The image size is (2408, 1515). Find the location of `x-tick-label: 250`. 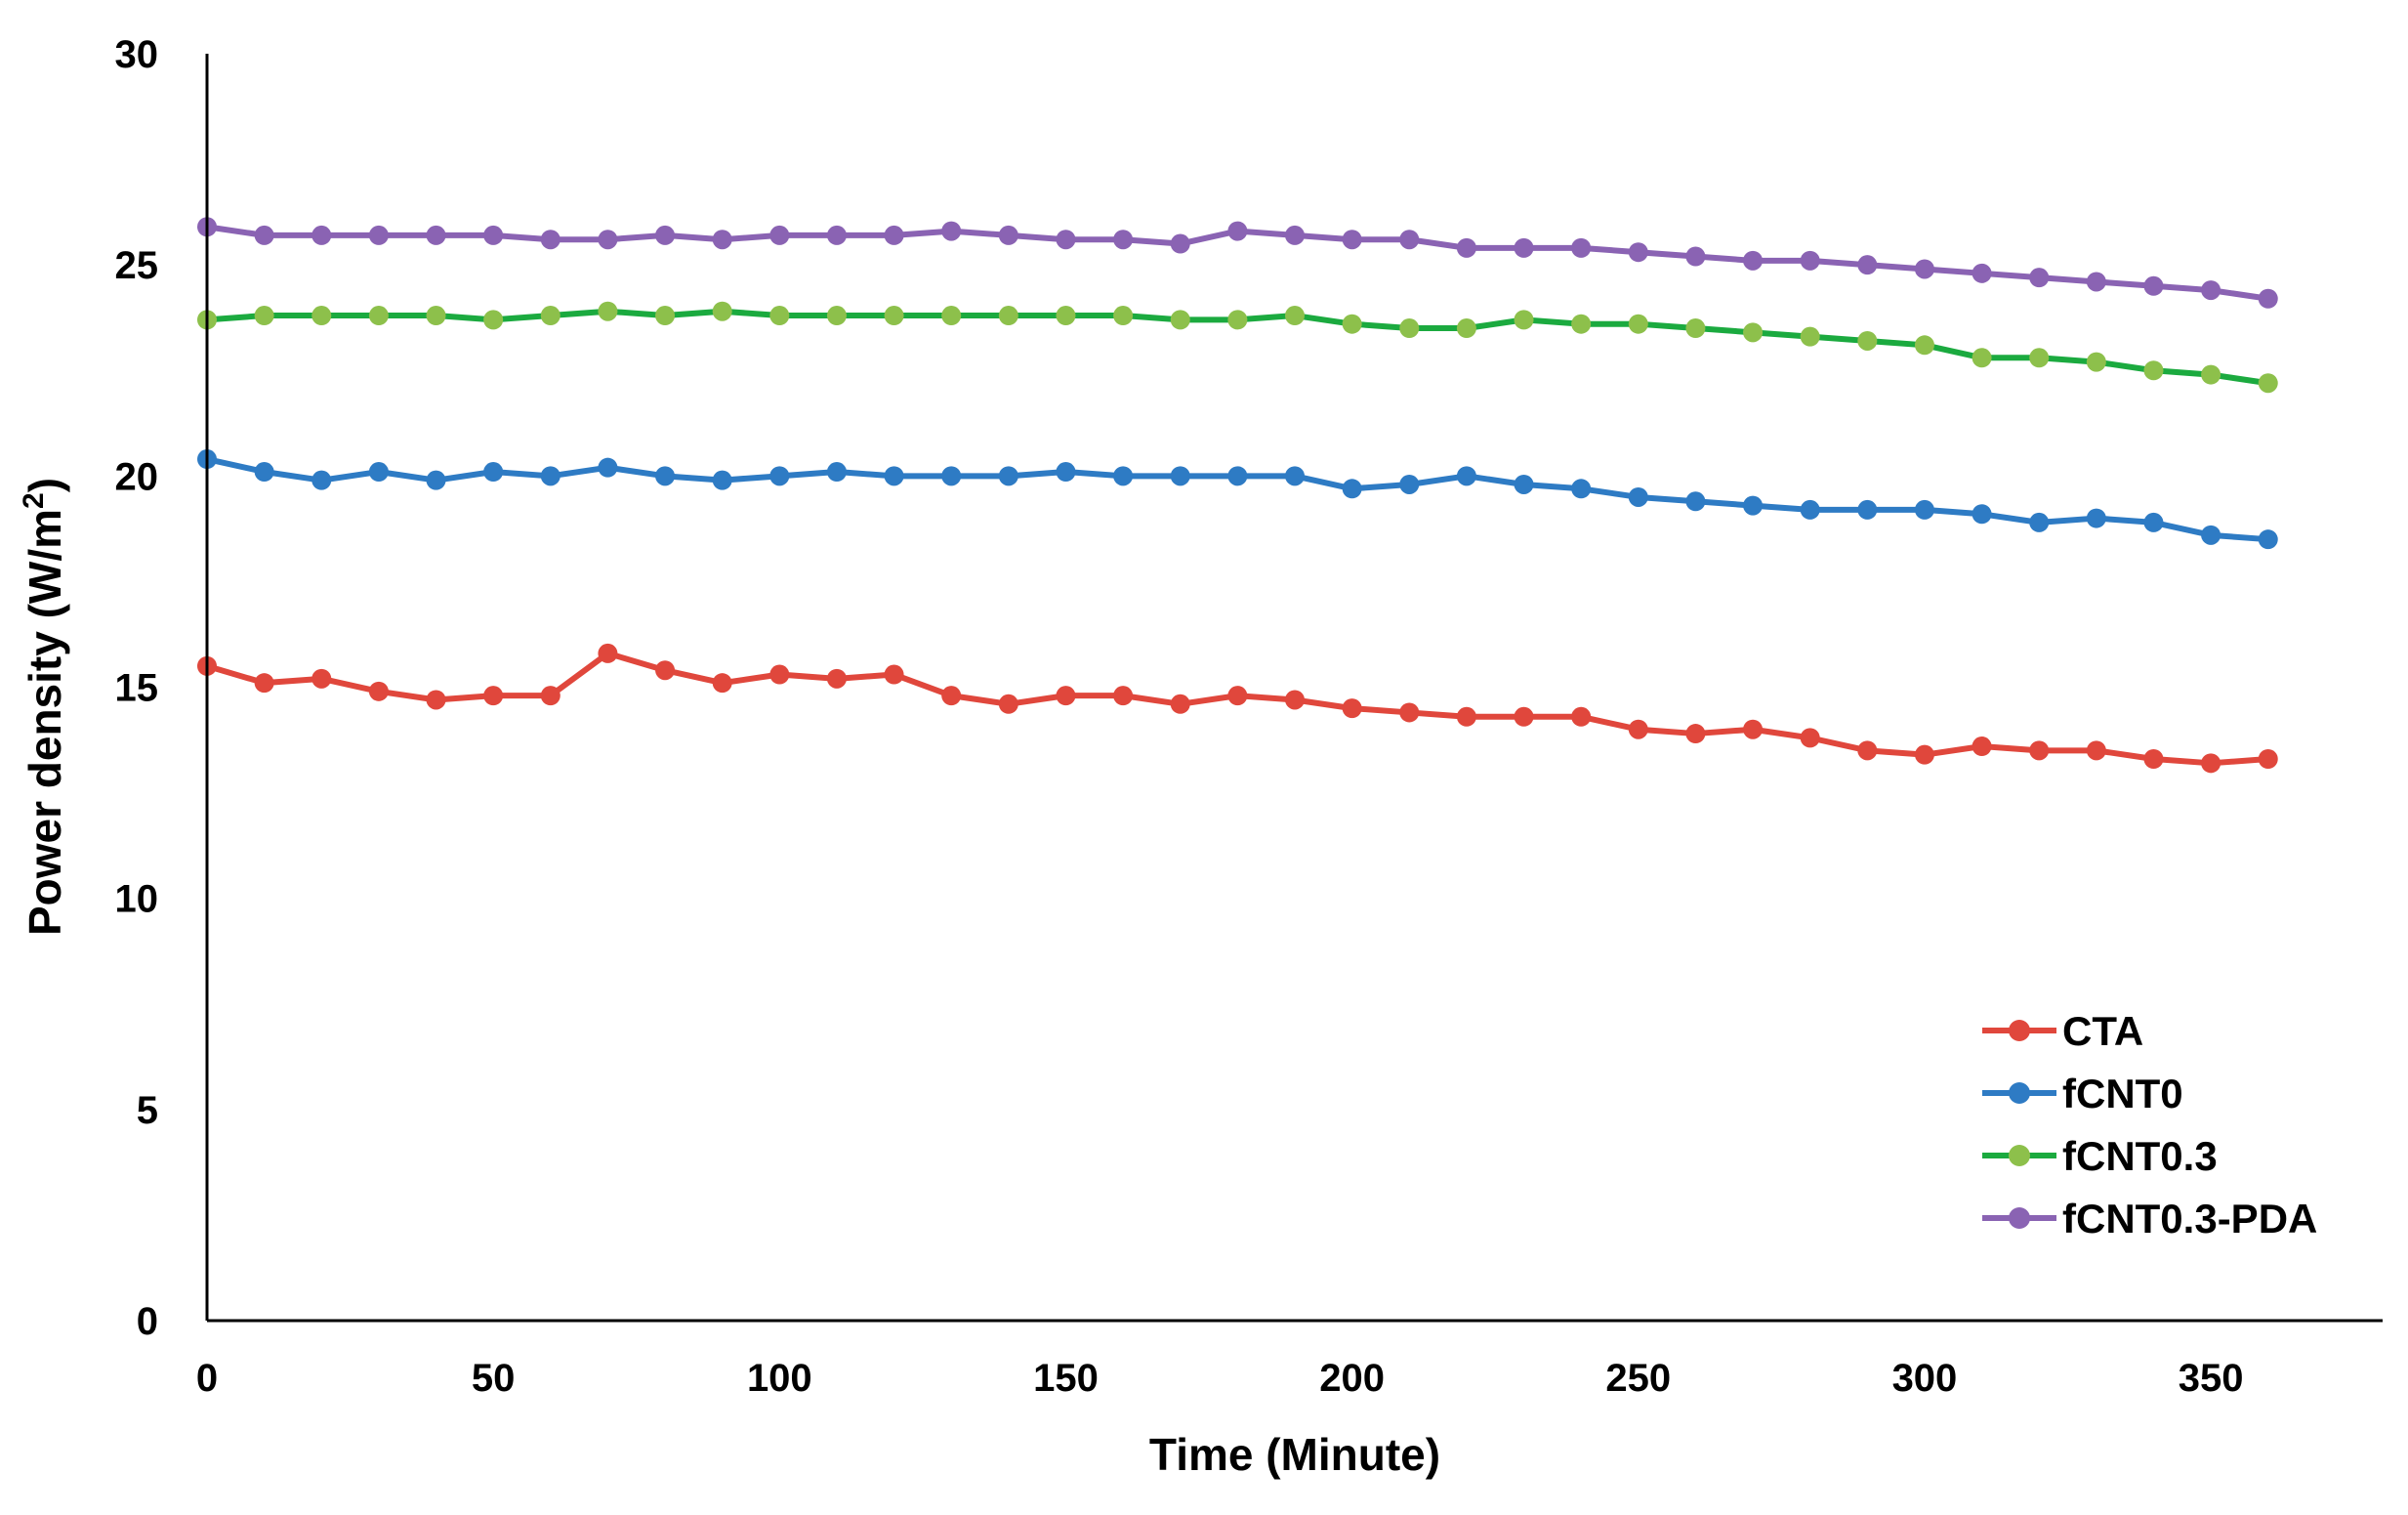

x-tick-label: 250 is located at coordinates (1638, 1378).